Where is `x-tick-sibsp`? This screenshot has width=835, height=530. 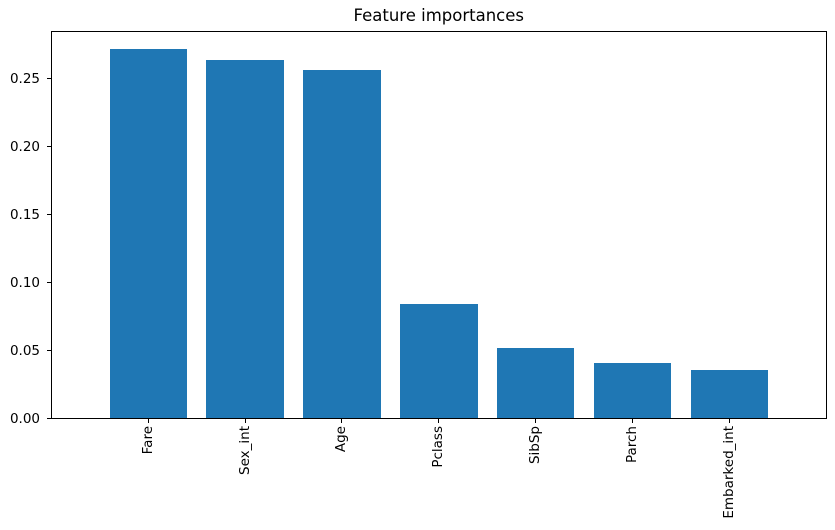
x-tick-sibsp is located at coordinates (536, 420).